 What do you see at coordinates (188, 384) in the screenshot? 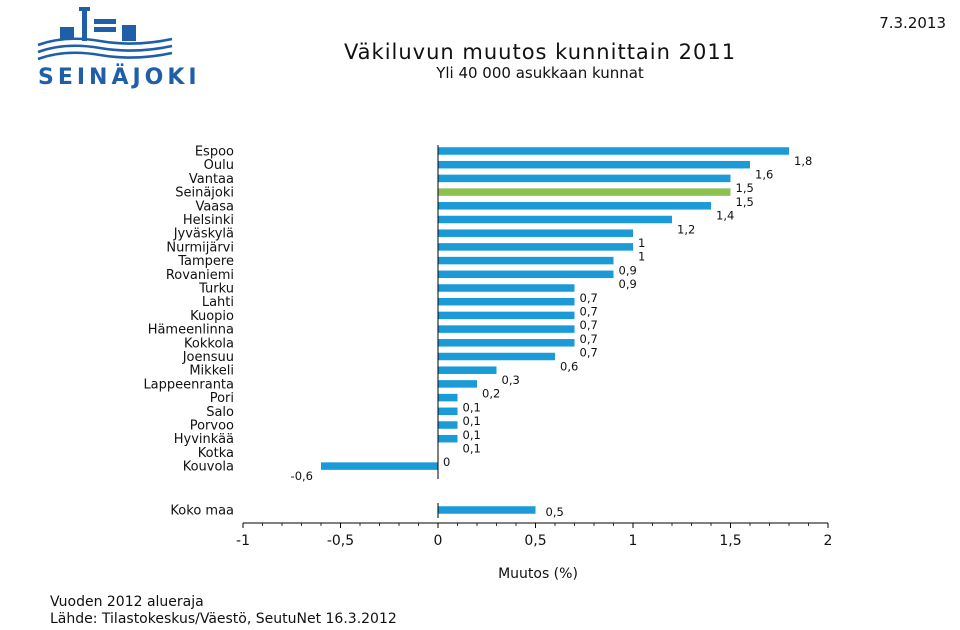
I see `category-label: Lappeenranta` at bounding box center [188, 384].